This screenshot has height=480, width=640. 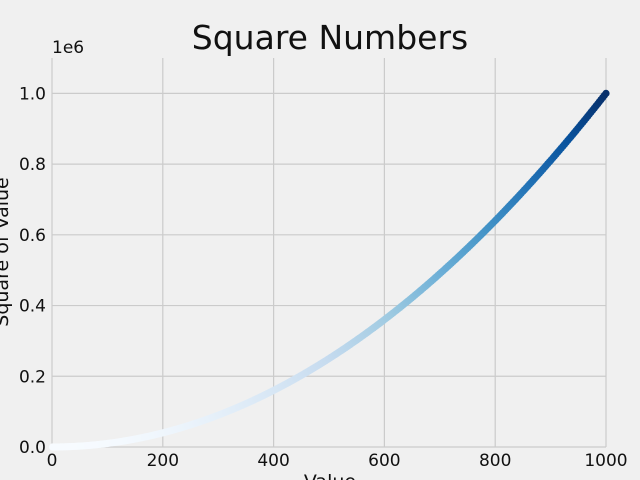 I want to click on x-tick-label: 1000, so click(x=605, y=461).